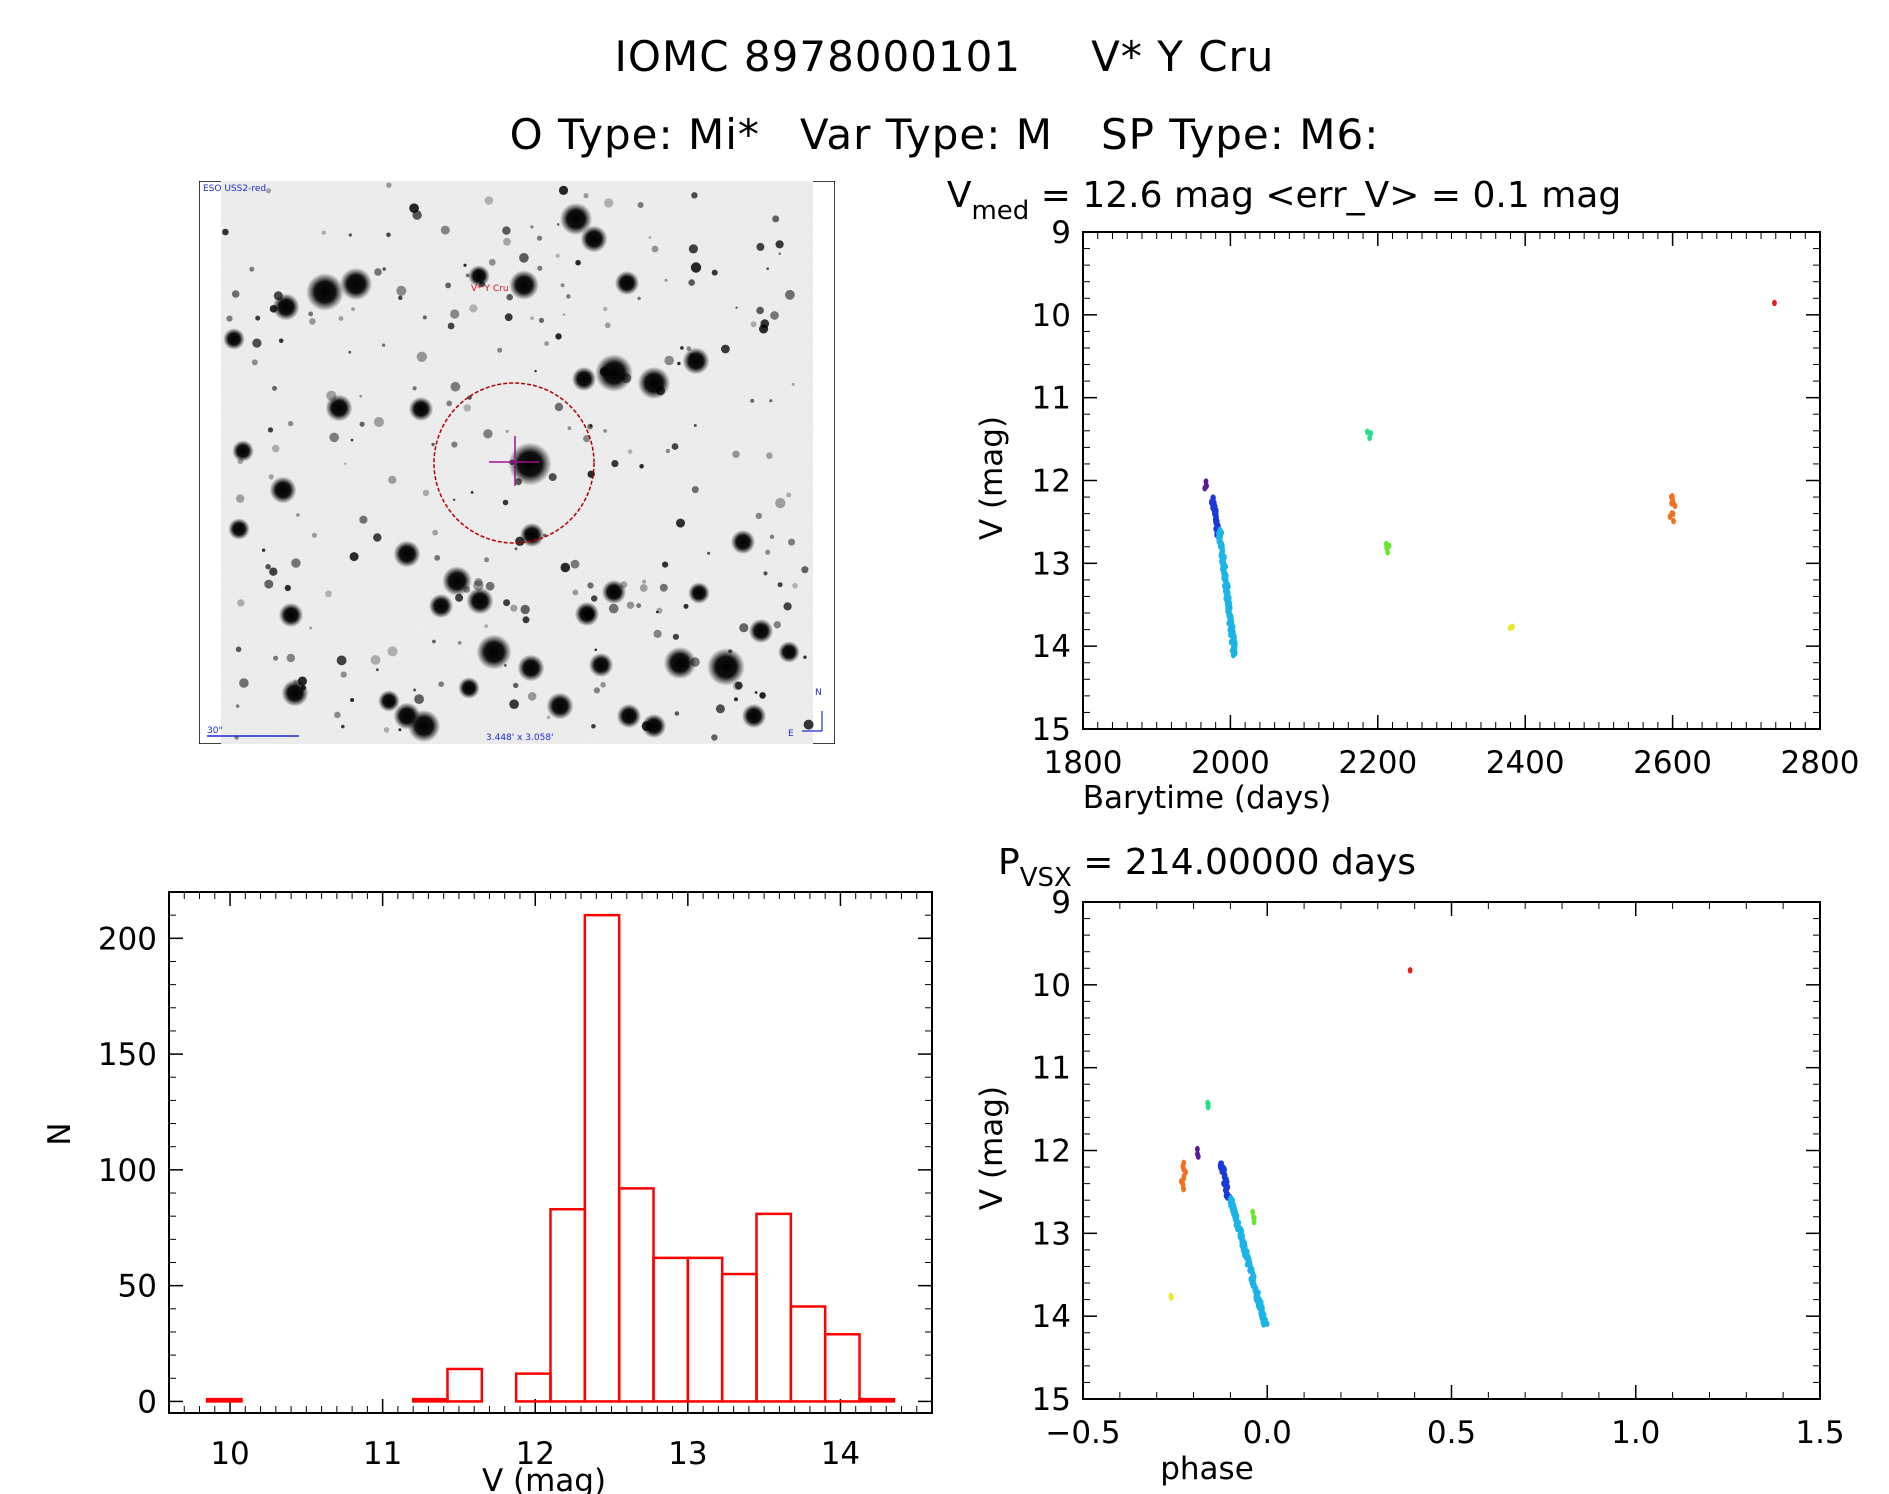  I want to click on x-tick-label: 2600, so click(1672, 763).